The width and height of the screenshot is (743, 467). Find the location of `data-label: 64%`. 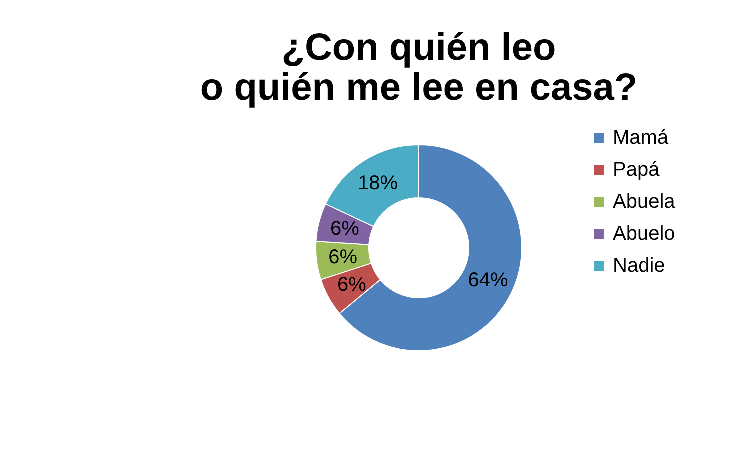

data-label: 64% is located at coordinates (488, 281).